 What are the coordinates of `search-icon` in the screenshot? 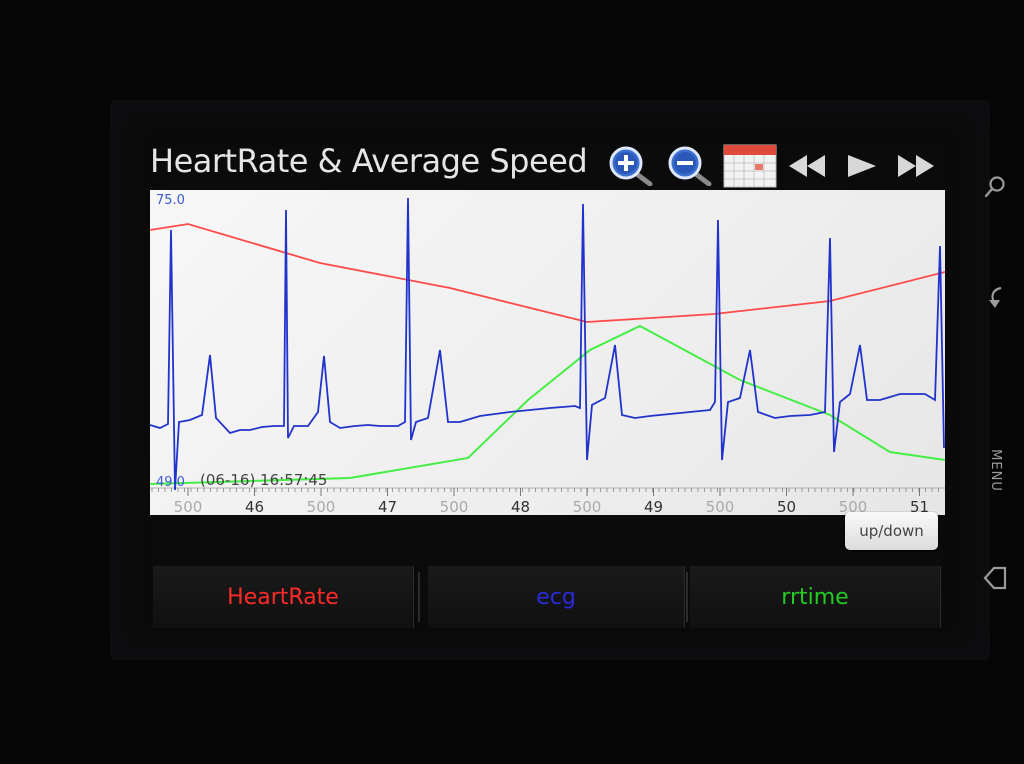 It's located at (994, 187).